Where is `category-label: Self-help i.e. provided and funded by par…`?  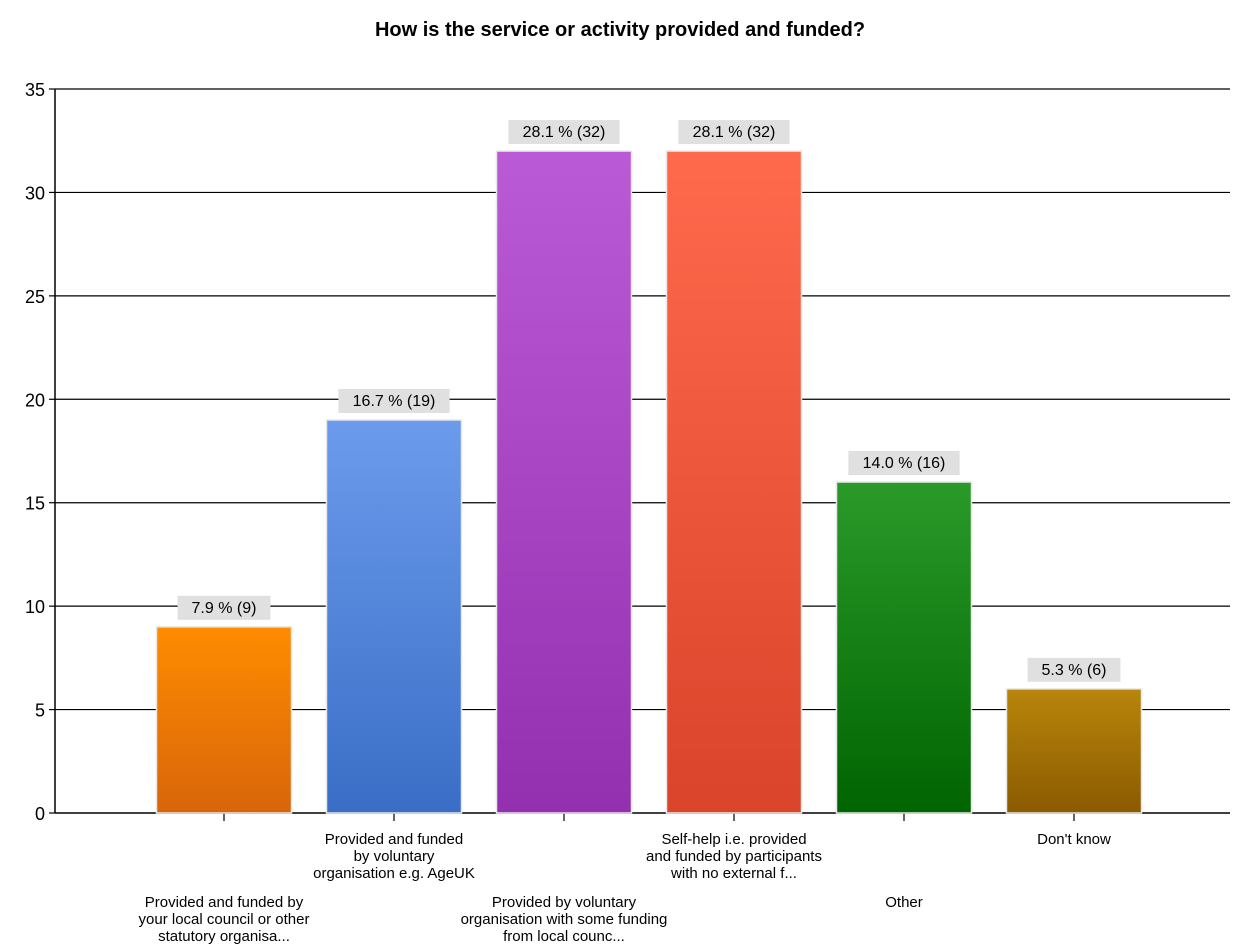
category-label: Self-help i.e. provided and funded by par… is located at coordinates (734, 856).